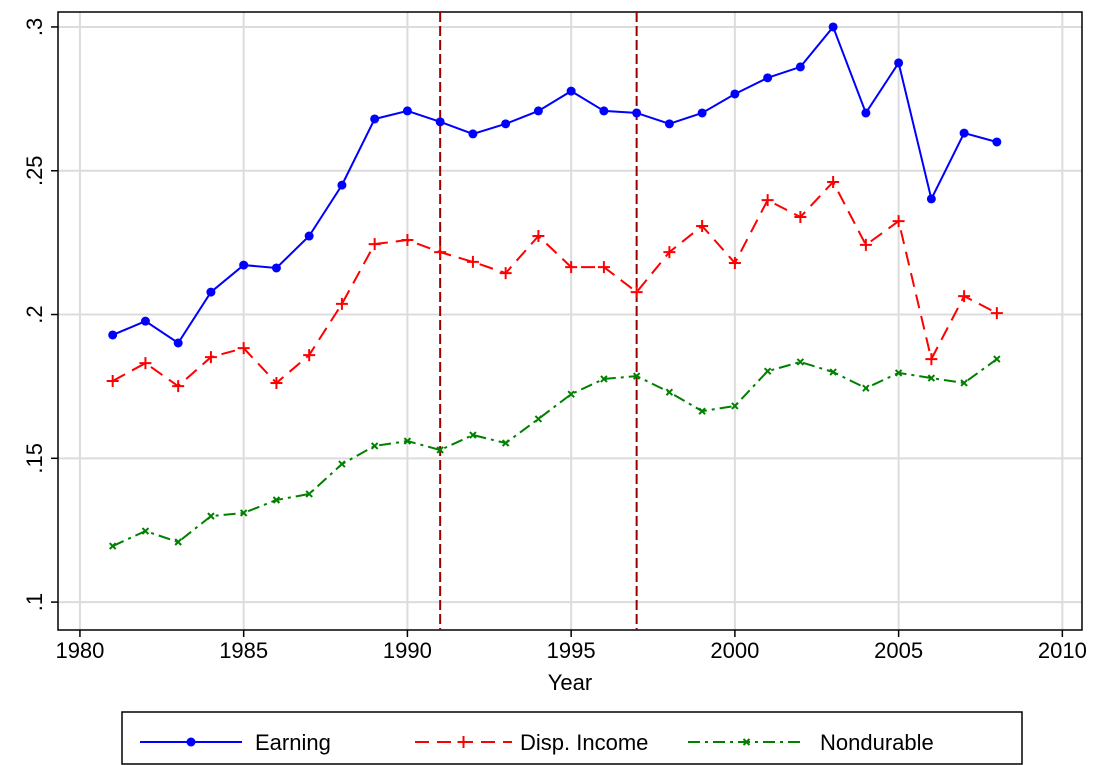 The width and height of the screenshot is (1104, 765). I want to click on legend-label: Earning, so click(293, 742).